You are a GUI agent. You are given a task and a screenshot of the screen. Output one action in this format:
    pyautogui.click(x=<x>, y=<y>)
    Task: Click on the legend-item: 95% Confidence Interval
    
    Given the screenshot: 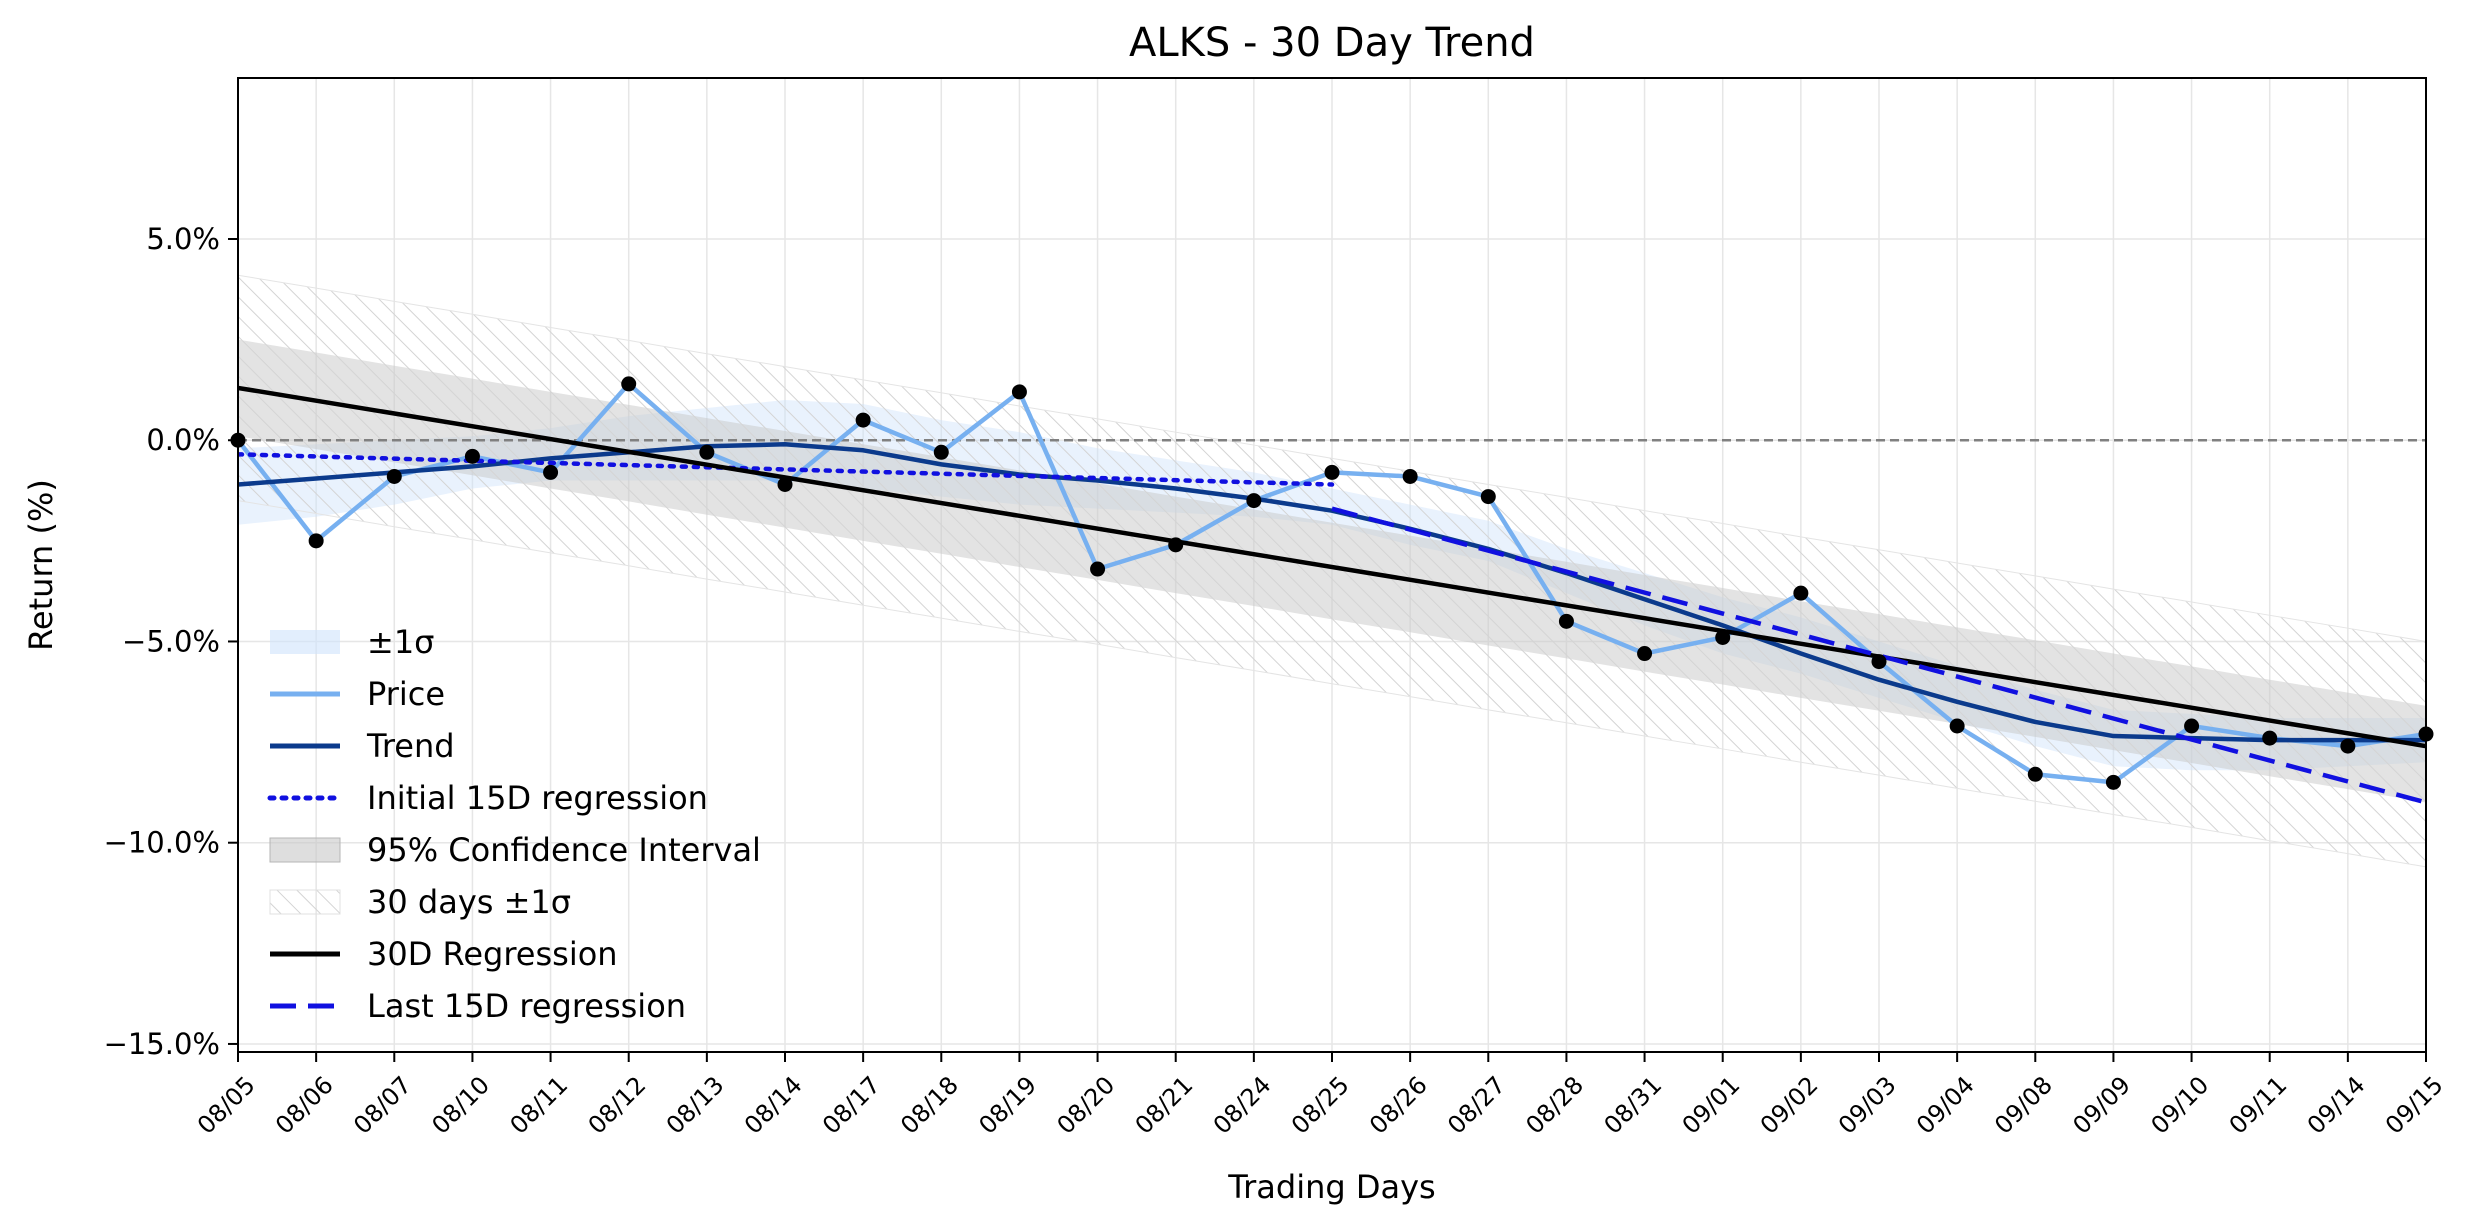 What is the action you would take?
    pyautogui.click(x=515, y=850)
    